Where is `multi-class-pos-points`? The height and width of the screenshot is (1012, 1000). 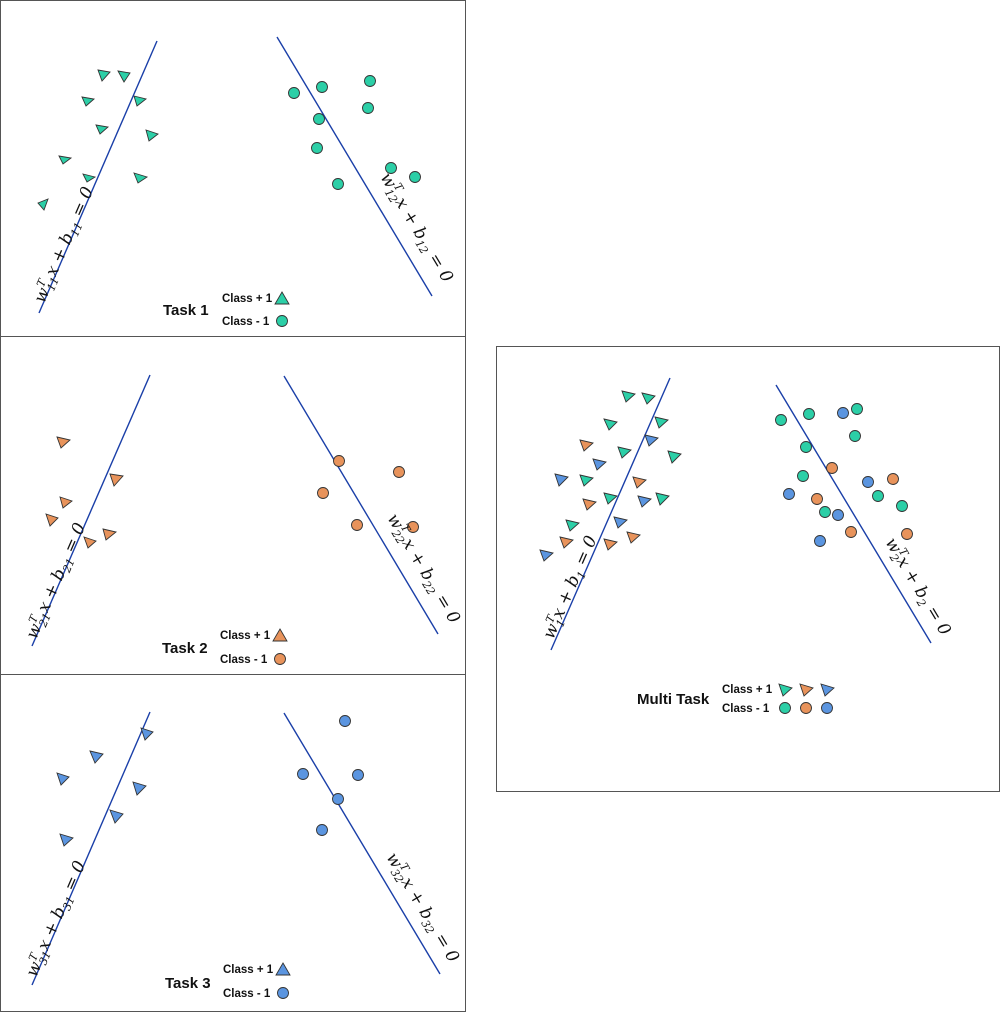 multi-class-pos-points is located at coordinates (610, 476).